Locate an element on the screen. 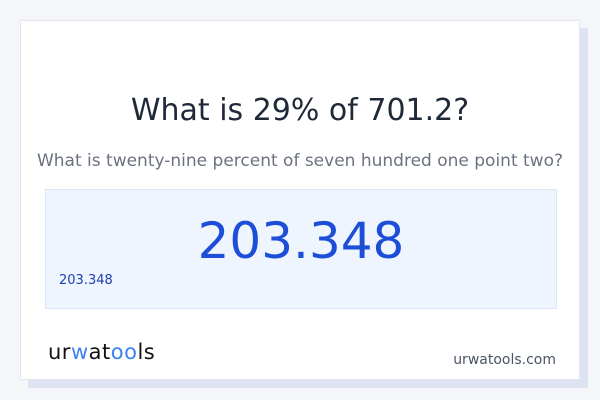 The width and height of the screenshot is (600, 400). page-title: What is 29% of 701.2? is located at coordinates (300, 110).